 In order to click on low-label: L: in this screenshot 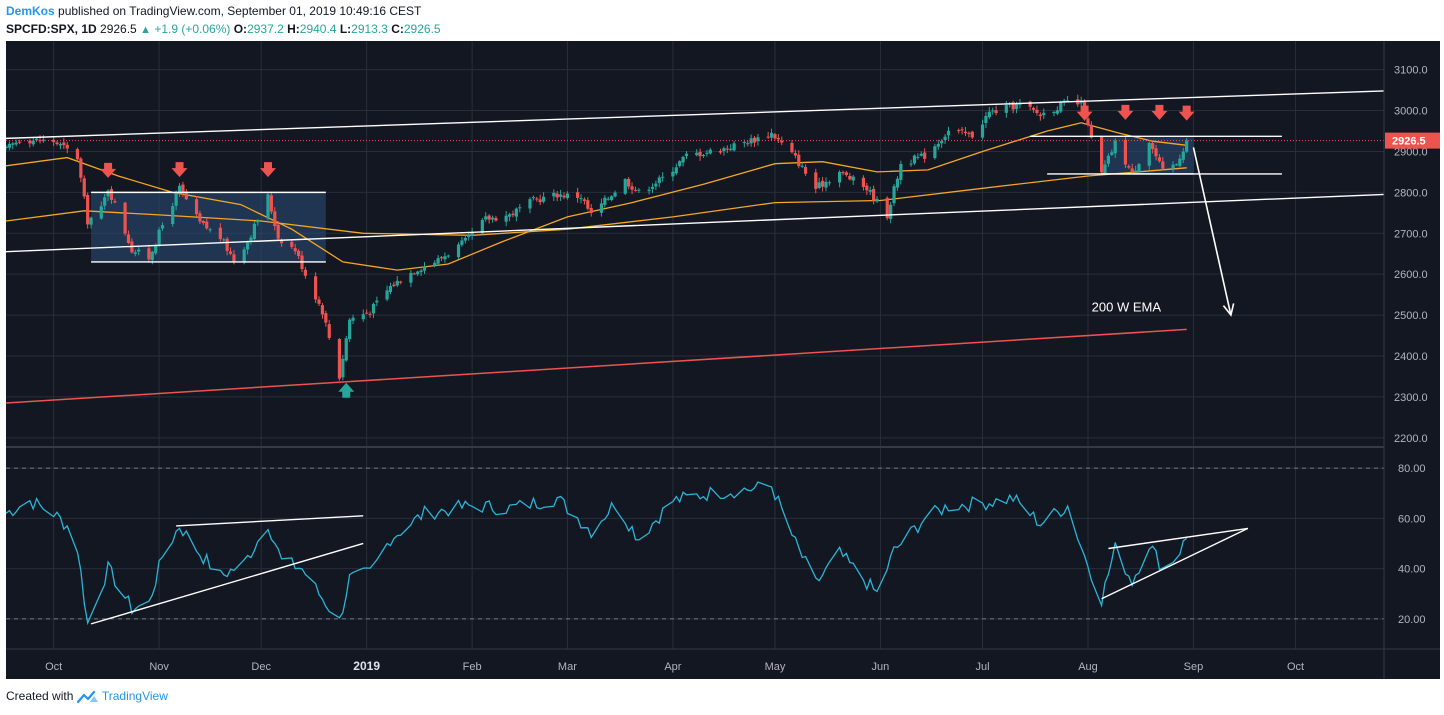, I will do `click(345, 29)`.